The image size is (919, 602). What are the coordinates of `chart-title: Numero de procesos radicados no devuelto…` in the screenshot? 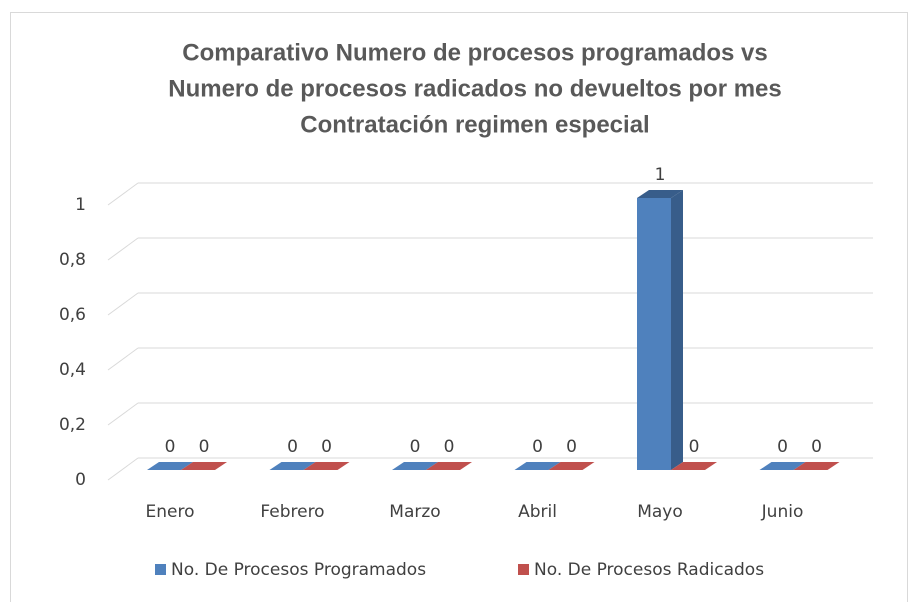 It's located at (475, 88).